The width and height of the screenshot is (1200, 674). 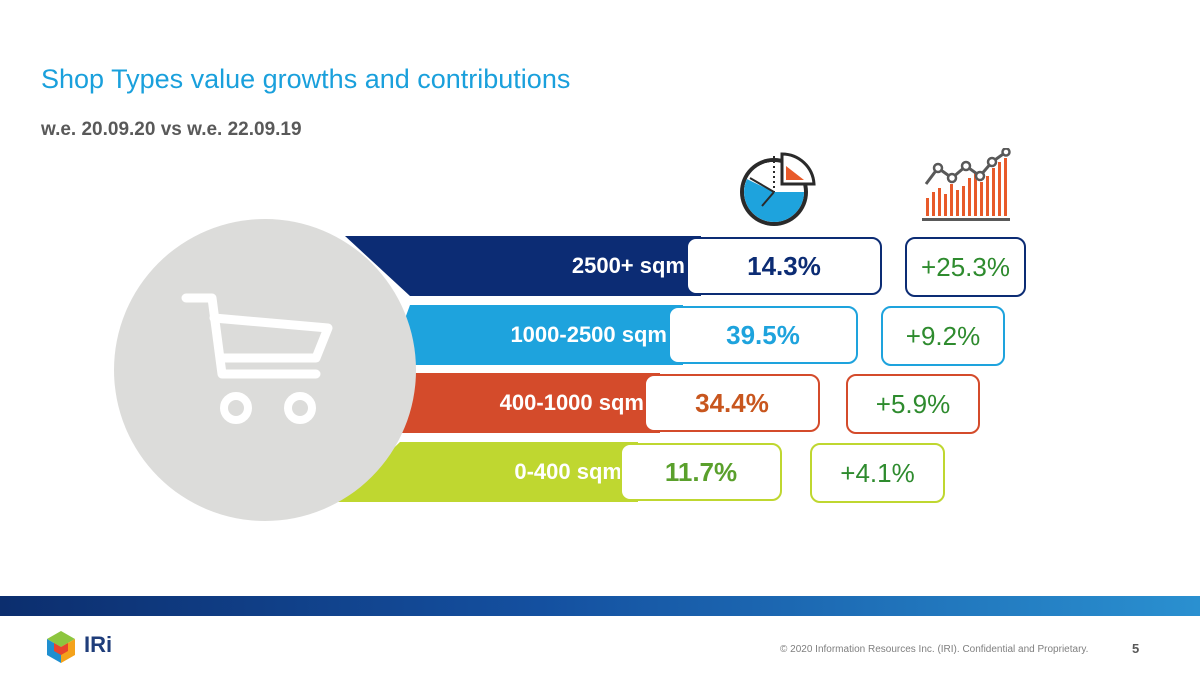 I want to click on growth-text: +4.1%, so click(x=877, y=473).